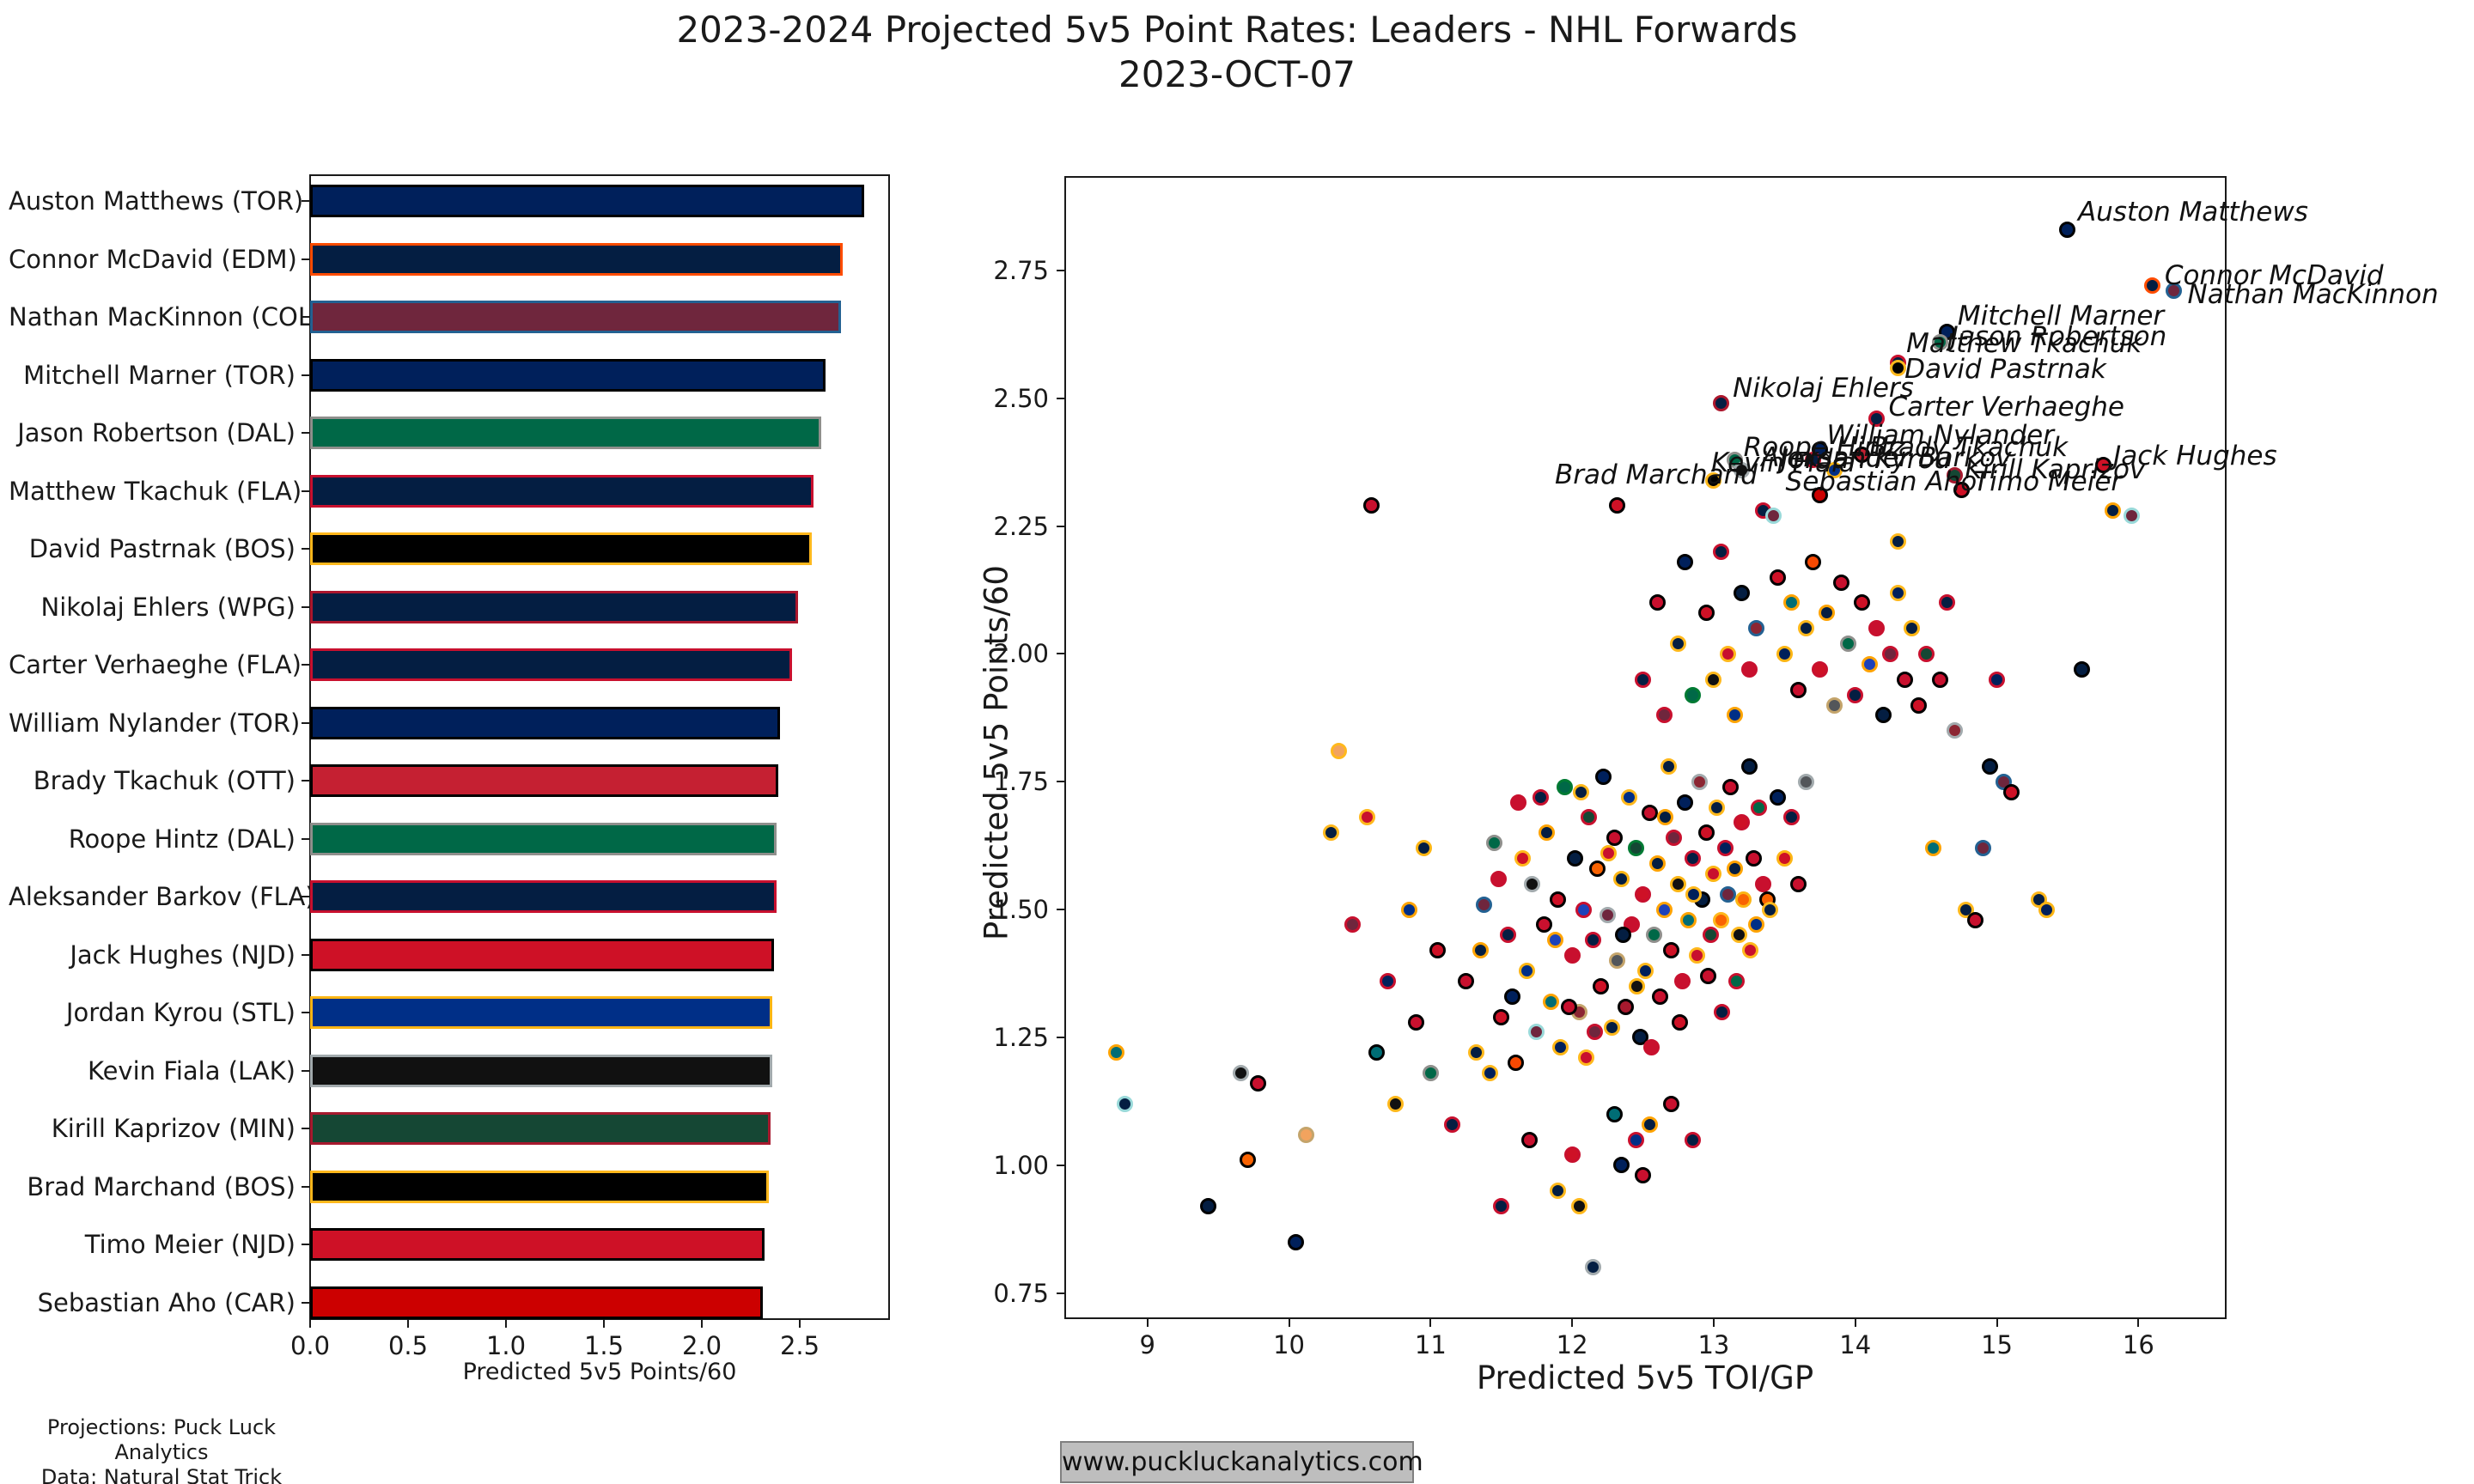  What do you see at coordinates (155, 665) in the screenshot?
I see `bar-category-label: Carter Verhaeghe (FLA)` at bounding box center [155, 665].